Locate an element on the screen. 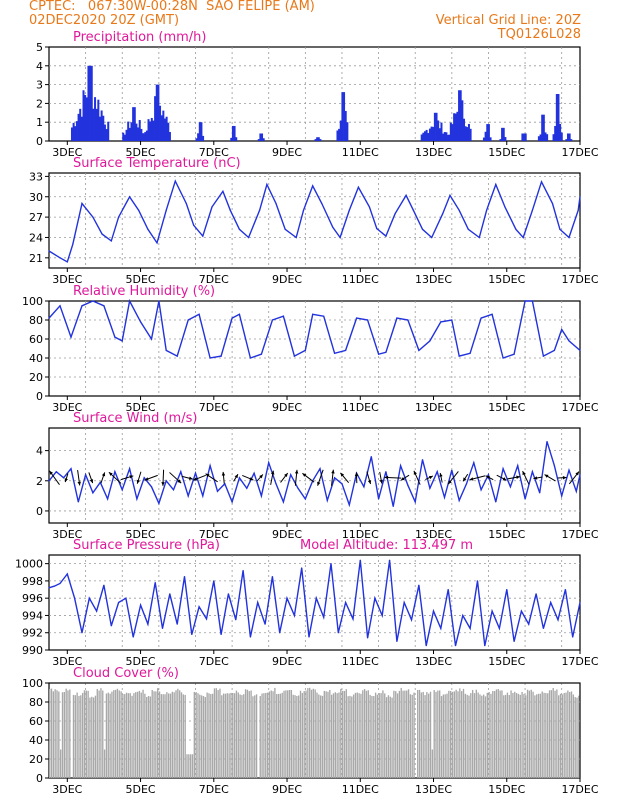 This screenshot has width=618, height=800. temp-ytick-label: 24 is located at coordinates (36, 237).